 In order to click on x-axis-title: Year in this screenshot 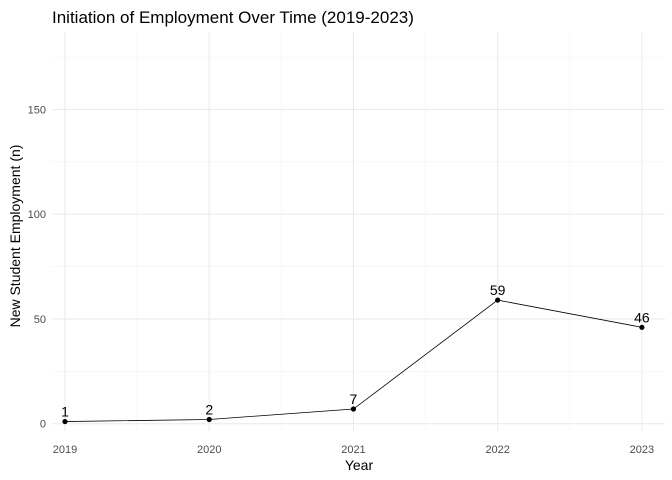, I will do `click(359, 465)`.